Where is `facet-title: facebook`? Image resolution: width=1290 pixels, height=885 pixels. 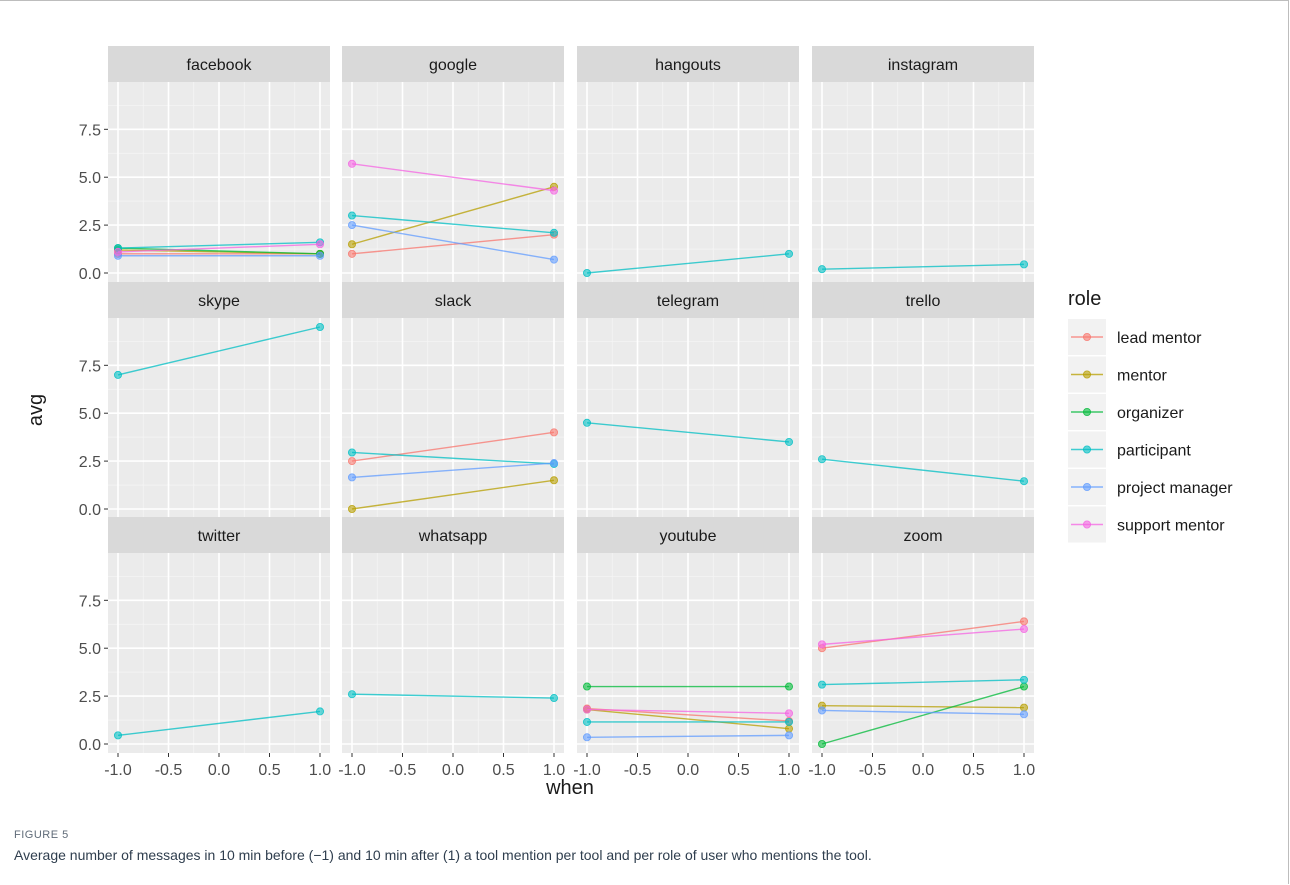 facet-title: facebook is located at coordinates (220, 65).